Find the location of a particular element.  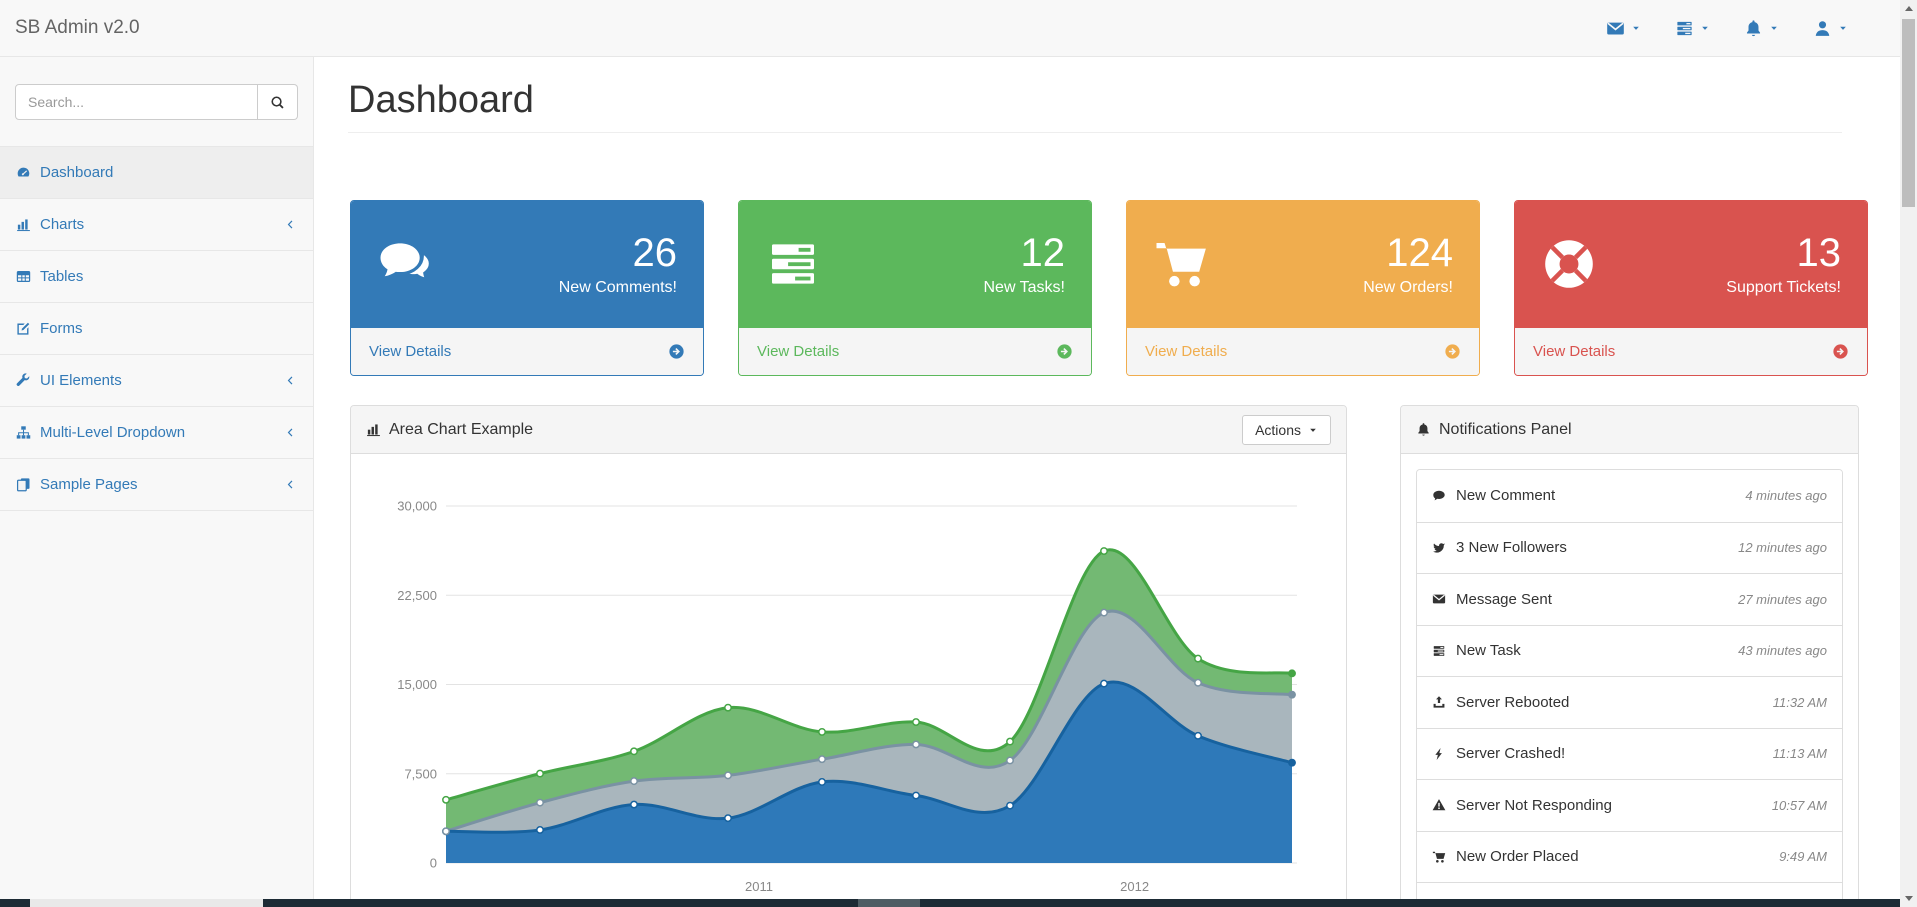

notification-item-message-sent: Message Sent 27 minutes ago is located at coordinates (1629, 599).